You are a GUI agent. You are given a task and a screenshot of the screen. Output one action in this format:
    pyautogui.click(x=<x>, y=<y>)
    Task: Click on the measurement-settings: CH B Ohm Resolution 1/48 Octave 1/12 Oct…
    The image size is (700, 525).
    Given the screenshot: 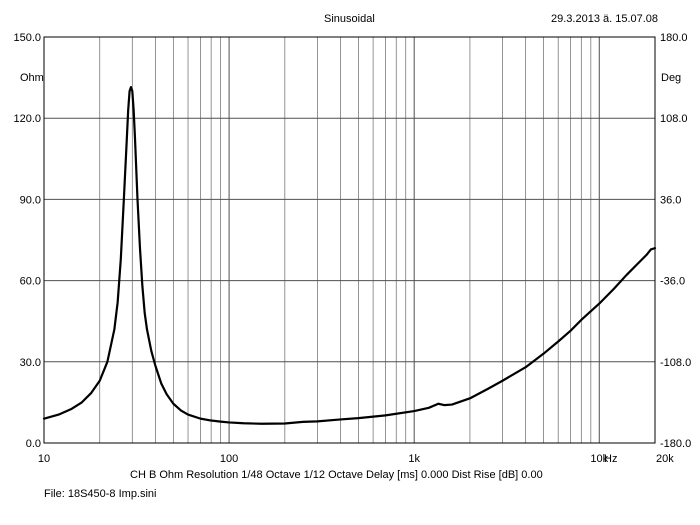 What is the action you would take?
    pyautogui.click(x=336, y=475)
    